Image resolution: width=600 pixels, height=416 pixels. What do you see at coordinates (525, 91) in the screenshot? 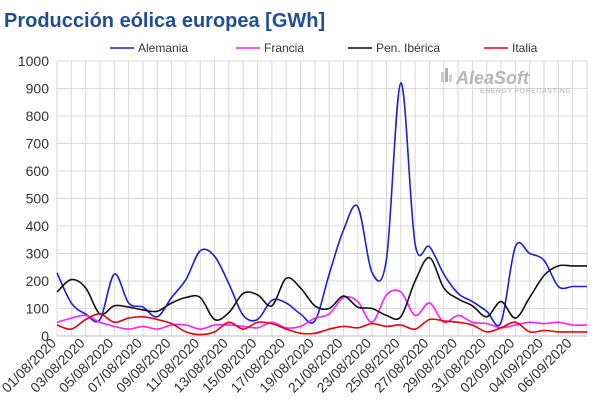
I see `aleasoft-logo-subtext: ENERGY FORECASTING` at bounding box center [525, 91].